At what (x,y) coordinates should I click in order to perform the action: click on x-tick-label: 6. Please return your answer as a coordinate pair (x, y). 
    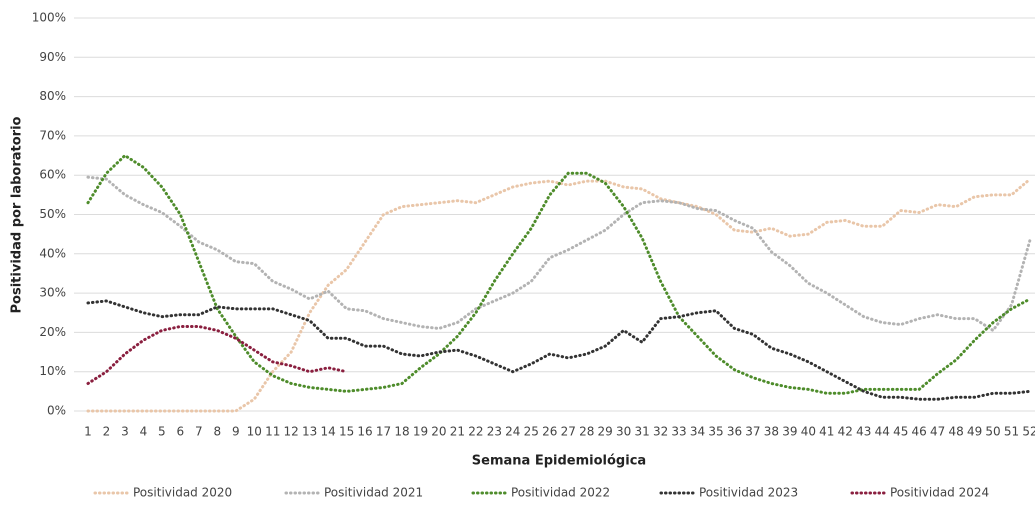
    Looking at the image, I should click on (181, 432).